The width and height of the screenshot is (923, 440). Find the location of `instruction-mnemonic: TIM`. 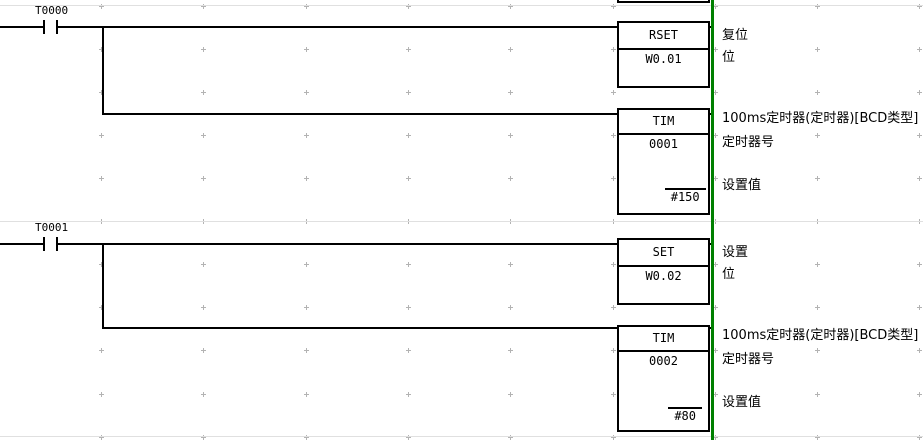

instruction-mnemonic: TIM is located at coordinates (663, 122).